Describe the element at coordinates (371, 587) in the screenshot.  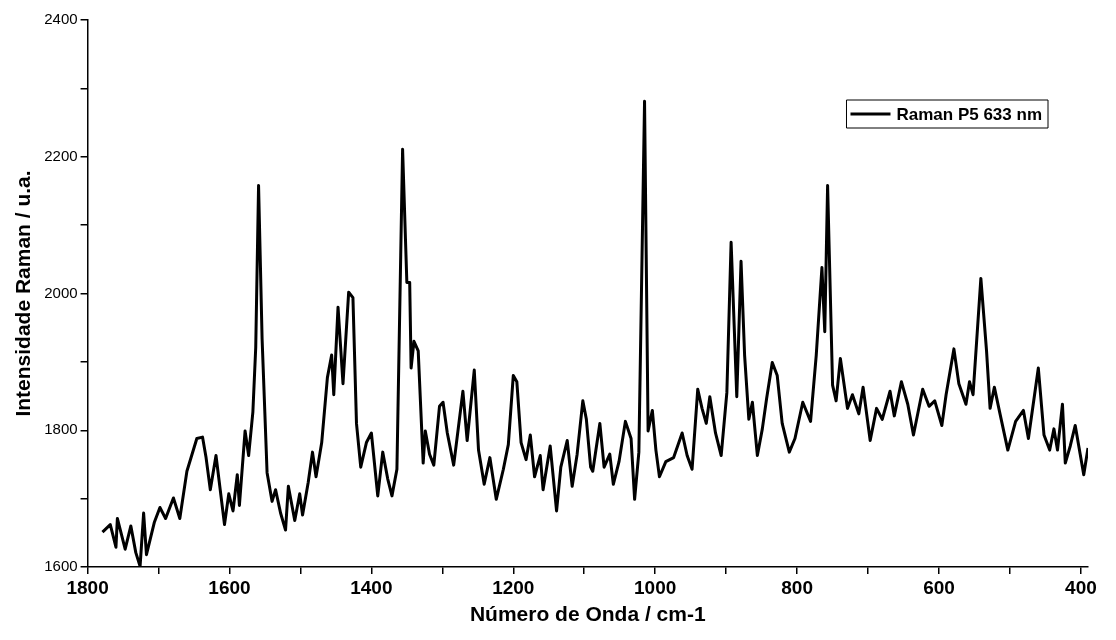
I see `x-tick-label: 1400` at that location.